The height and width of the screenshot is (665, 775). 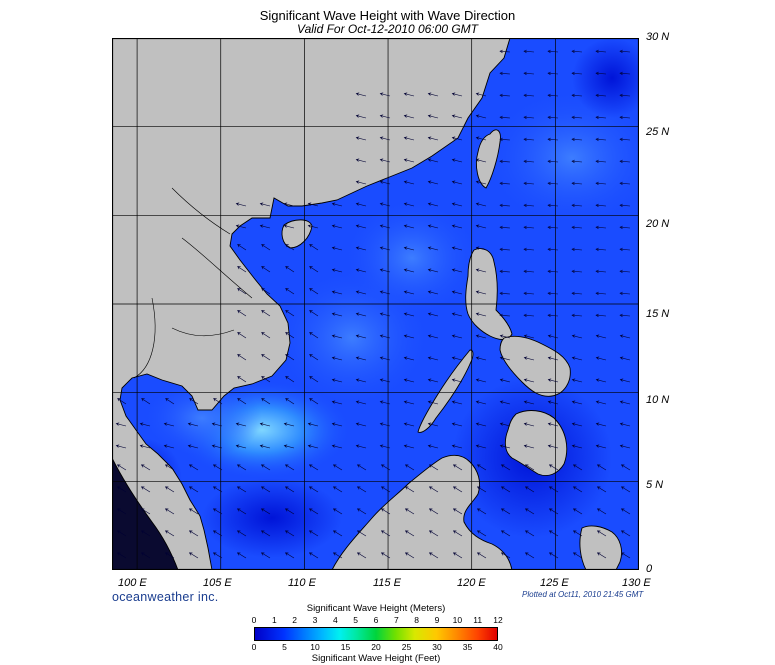 What do you see at coordinates (387, 29) in the screenshot?
I see `map-subtitle: Valid For Oct-12-2010 06:00 GMT` at bounding box center [387, 29].